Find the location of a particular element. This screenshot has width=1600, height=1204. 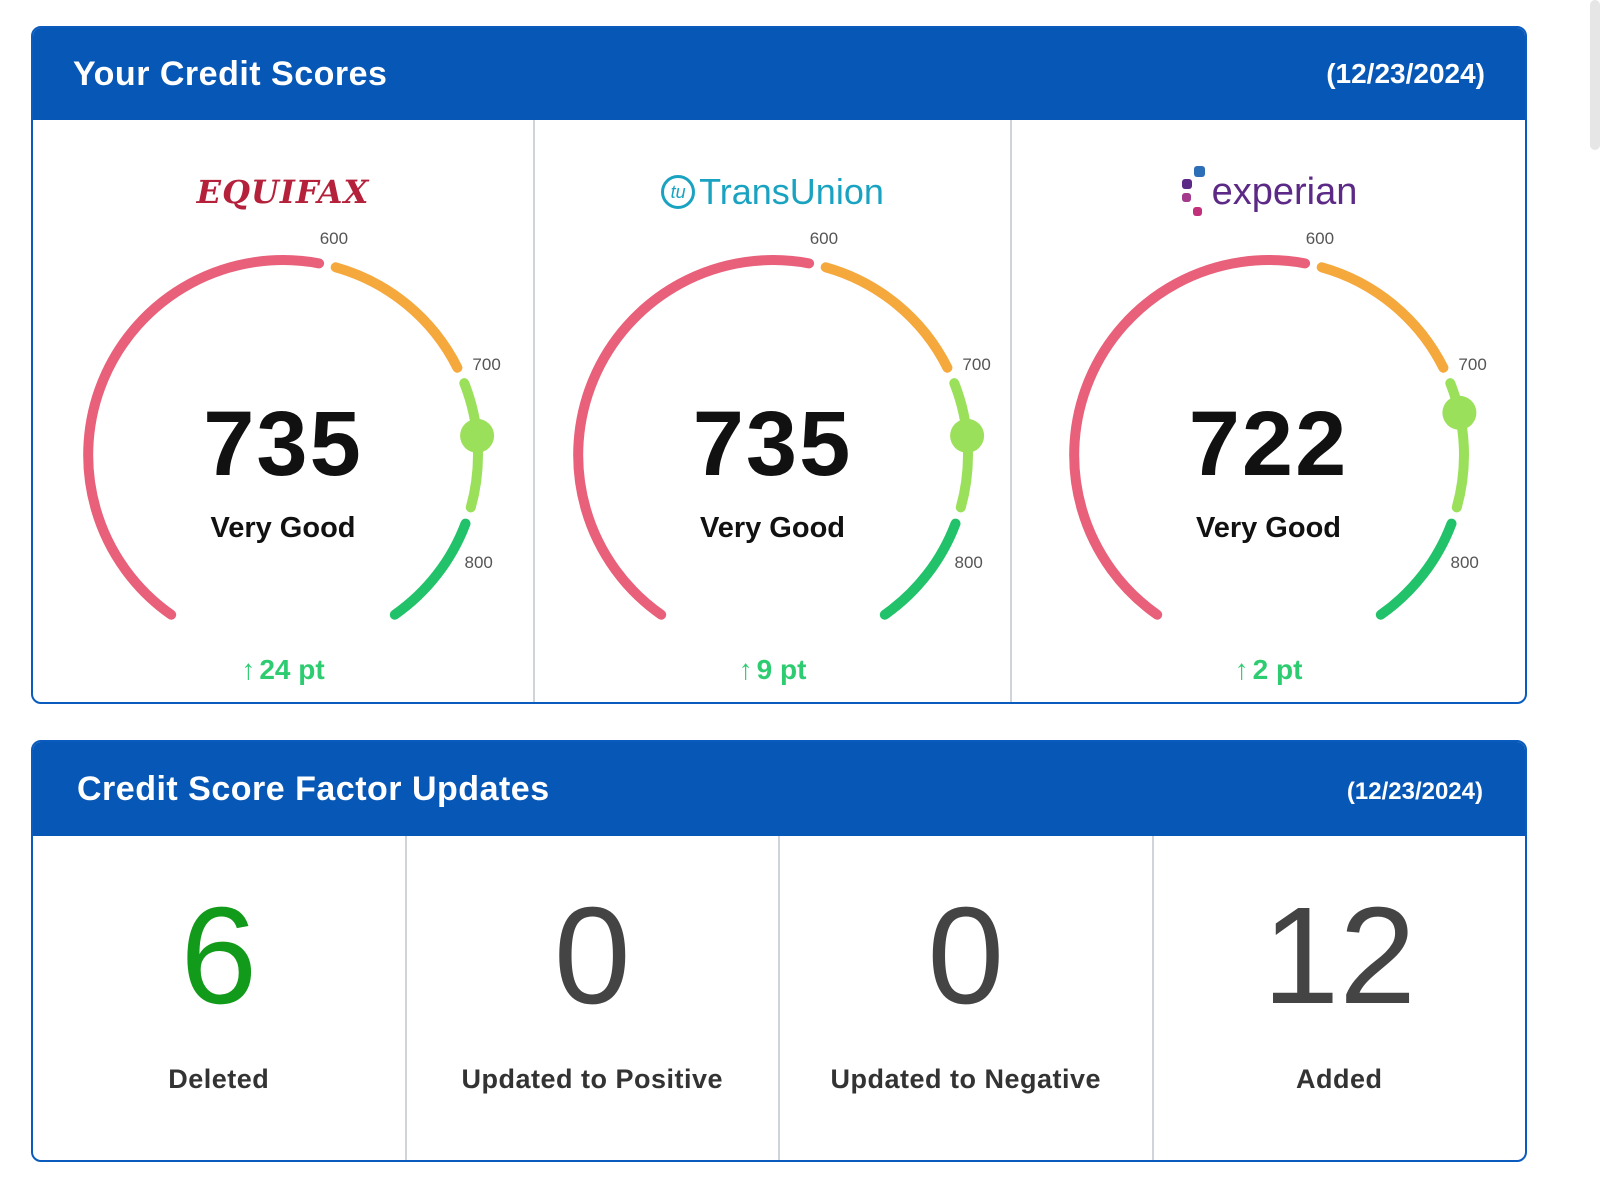

factor-updated-negative: 0 Updated to Negative is located at coordinates (967, 998).